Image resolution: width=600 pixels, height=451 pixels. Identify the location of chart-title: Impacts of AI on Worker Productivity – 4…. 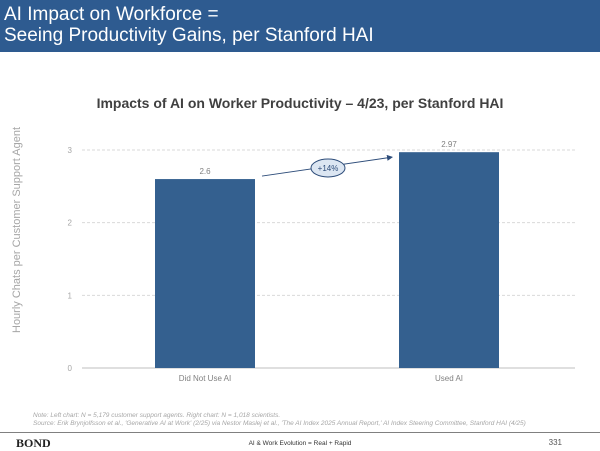
(300, 103).